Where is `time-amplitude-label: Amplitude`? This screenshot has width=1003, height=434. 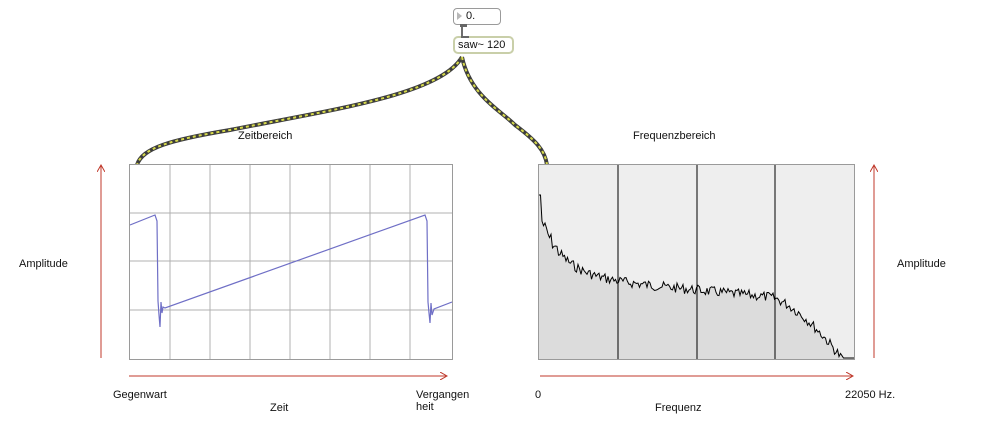 time-amplitude-label: Amplitude is located at coordinates (43, 264).